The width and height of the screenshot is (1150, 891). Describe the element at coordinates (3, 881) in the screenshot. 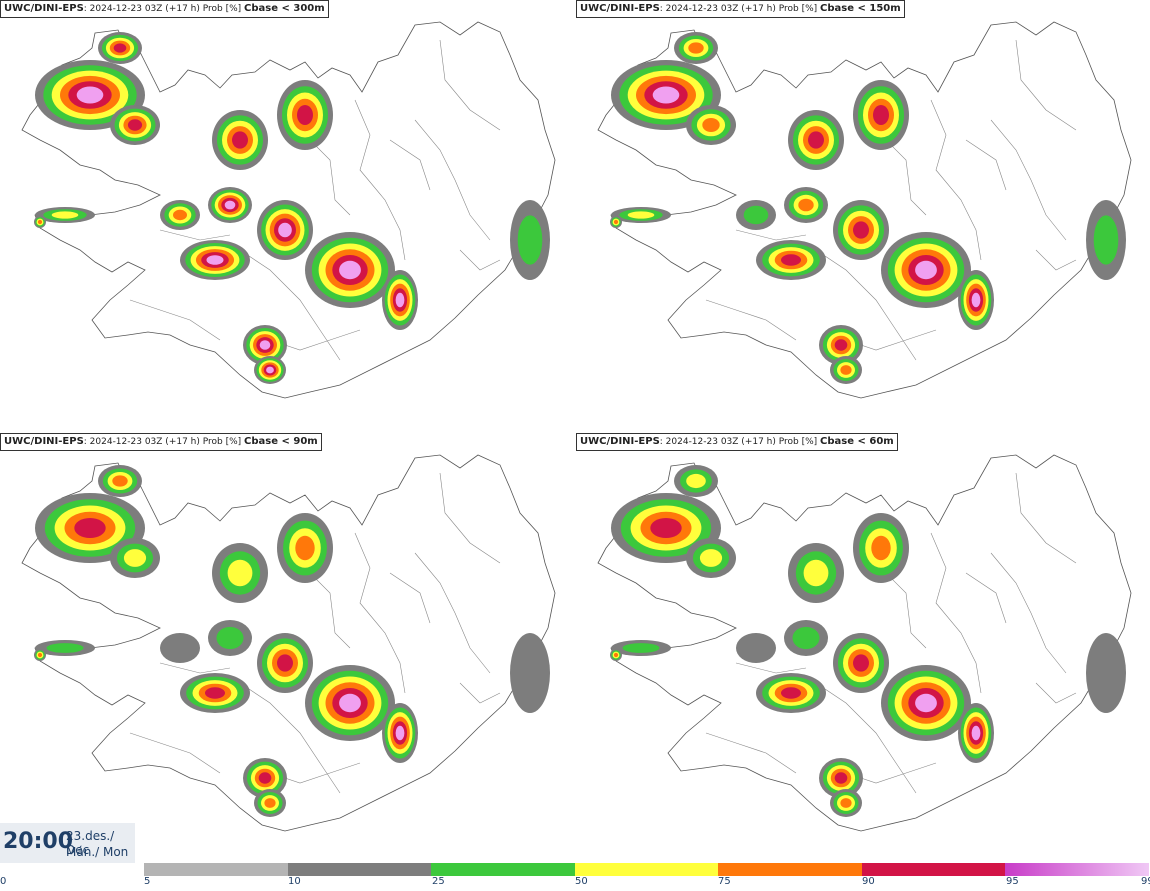

I see `scale-tick-label: 0` at that location.